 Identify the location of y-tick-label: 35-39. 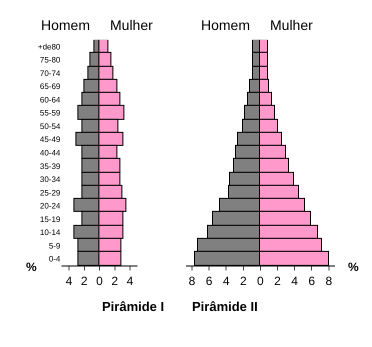
(50, 166).